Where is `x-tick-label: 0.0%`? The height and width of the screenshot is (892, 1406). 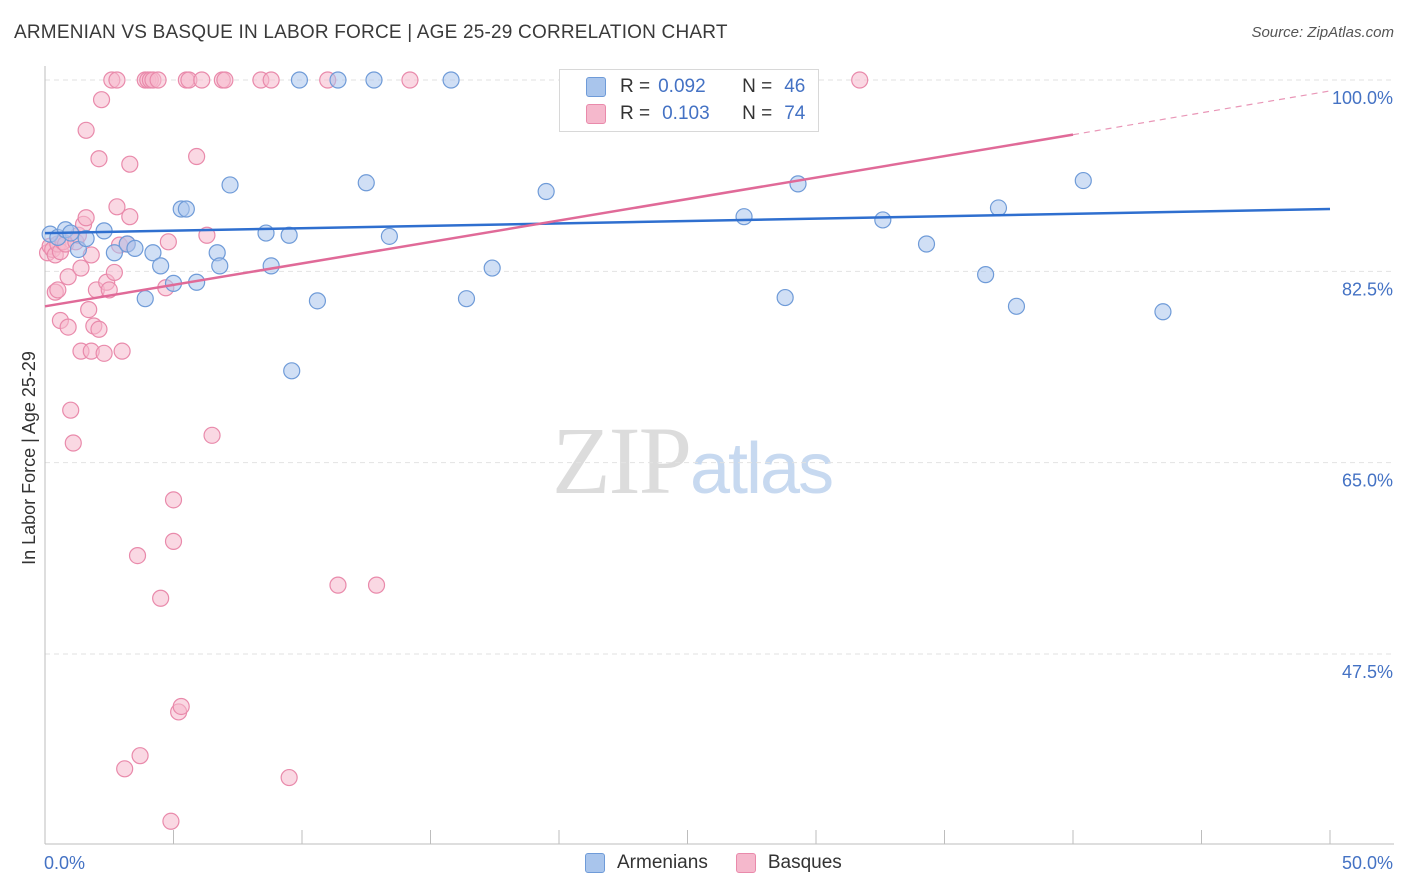 x-tick-label: 0.0% is located at coordinates (64, 863).